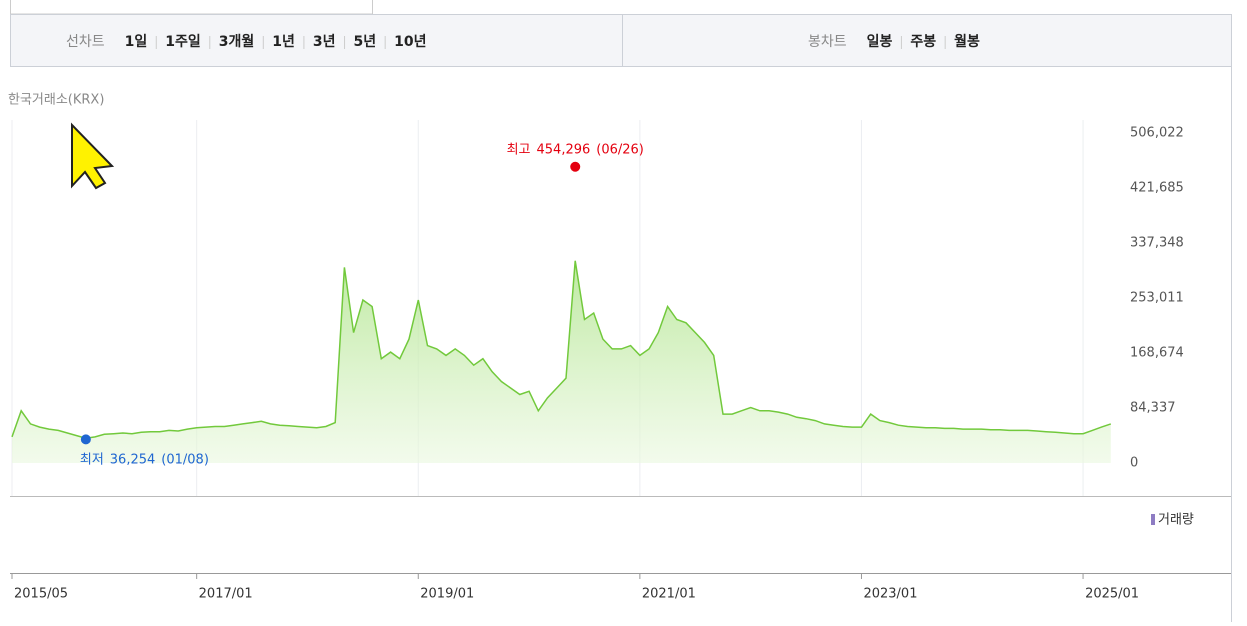 This screenshot has height=626, width=1247. What do you see at coordinates (191, 7) in the screenshot?
I see `top-box` at bounding box center [191, 7].